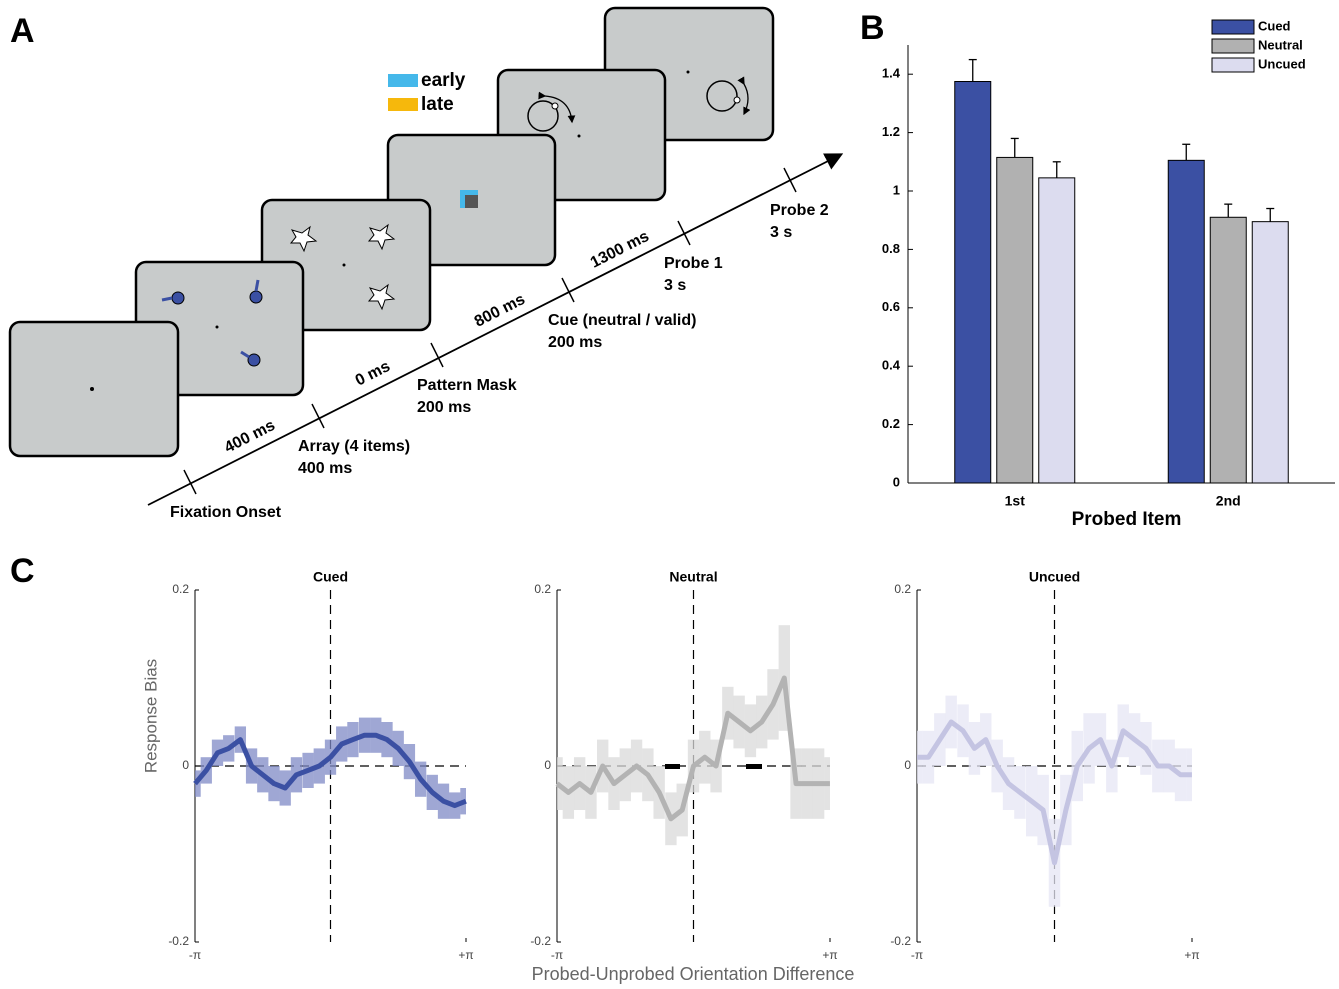 This screenshot has width=1339, height=989. I want to click on x-tick-label: 2nd, so click(1228, 501).